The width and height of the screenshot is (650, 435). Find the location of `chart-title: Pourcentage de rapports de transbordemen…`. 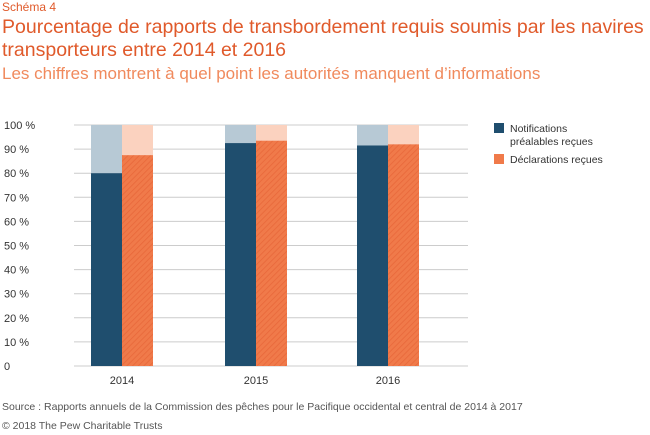

chart-title: Pourcentage de rapports de transbordemen… is located at coordinates (323, 38).